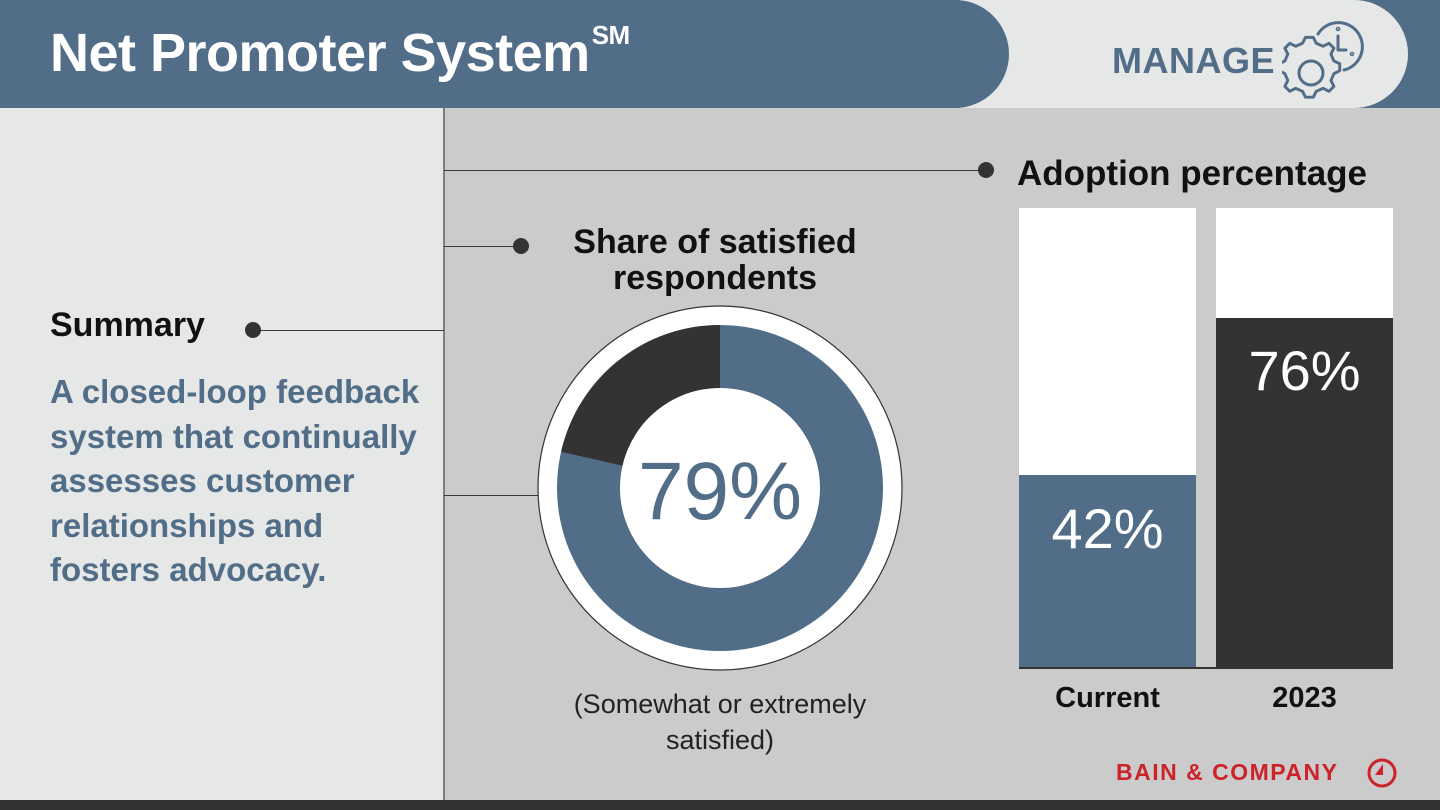 The width and height of the screenshot is (1440, 810). I want to click on stage-pill, so click(1184, 54).